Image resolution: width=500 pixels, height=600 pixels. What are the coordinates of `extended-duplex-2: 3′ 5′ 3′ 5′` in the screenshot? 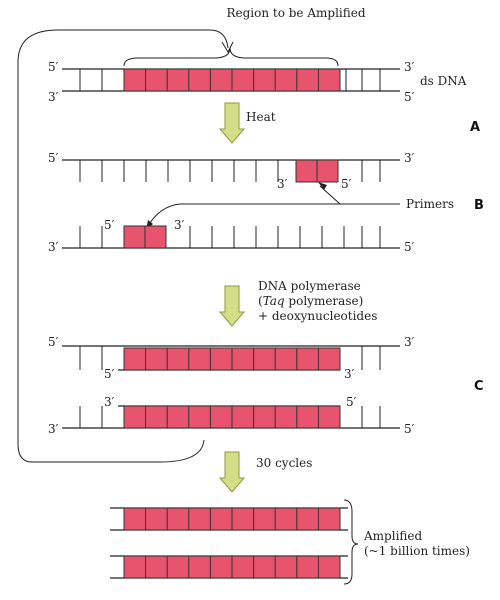 It's located at (231, 415).